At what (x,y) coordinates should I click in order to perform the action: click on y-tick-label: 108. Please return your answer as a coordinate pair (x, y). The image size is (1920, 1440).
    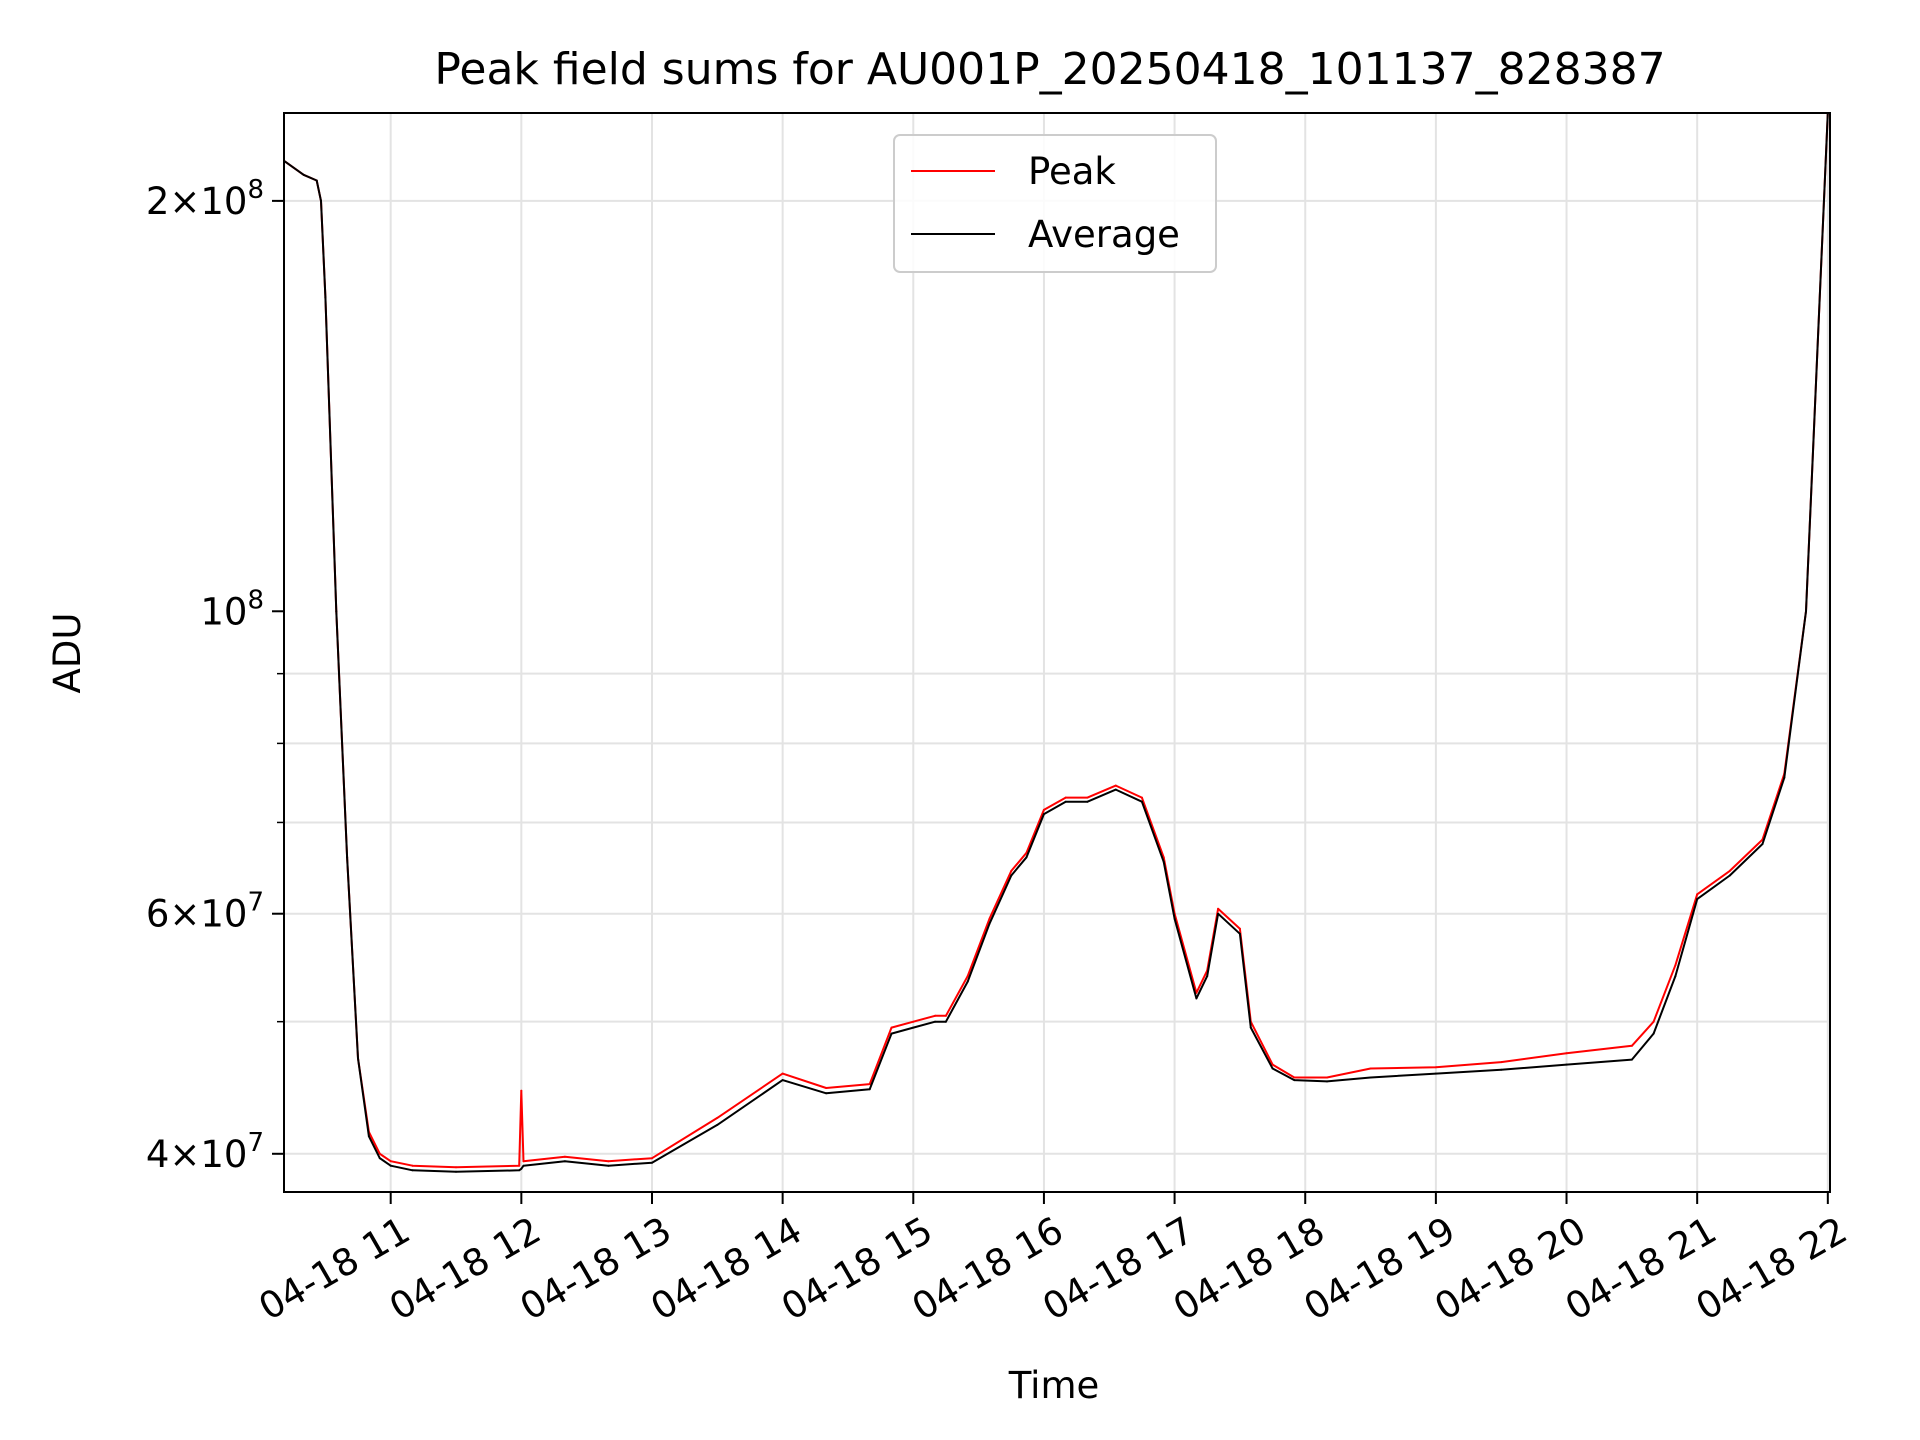
    Looking at the image, I should click on (232, 609).